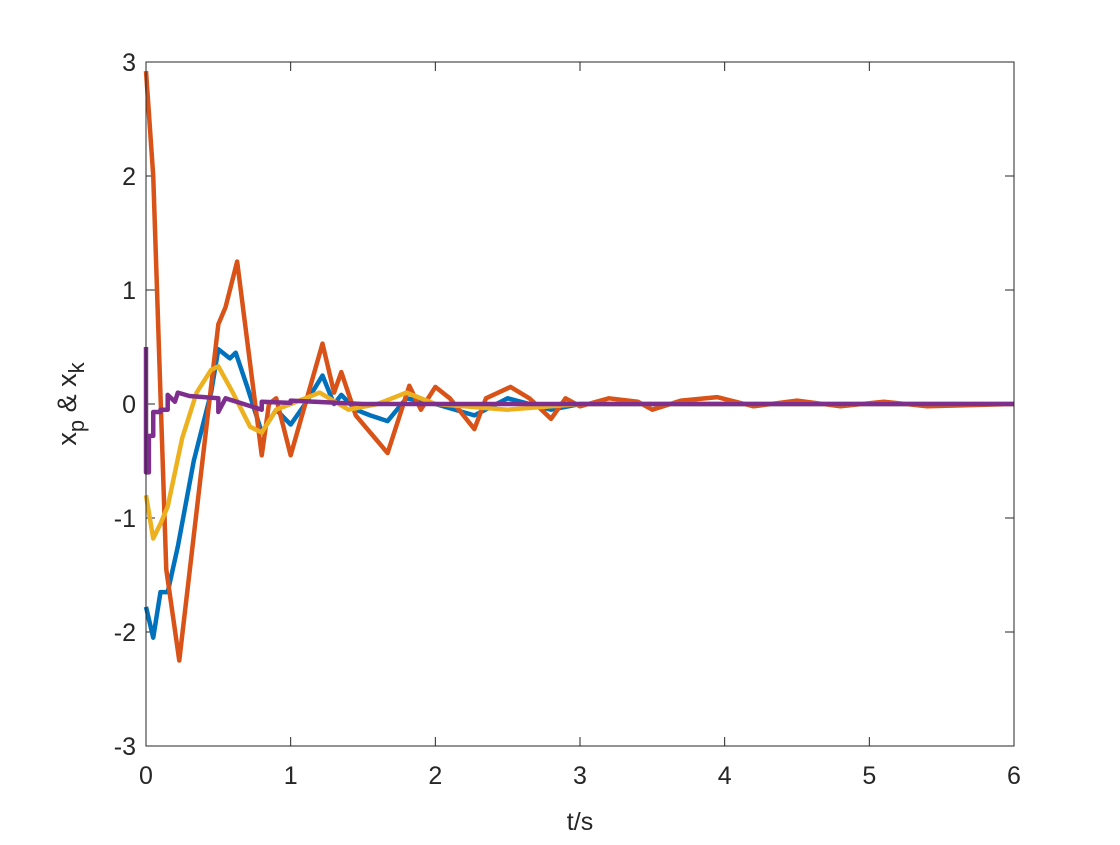  What do you see at coordinates (125, 633) in the screenshot?
I see `y-tick-label: -2` at bounding box center [125, 633].